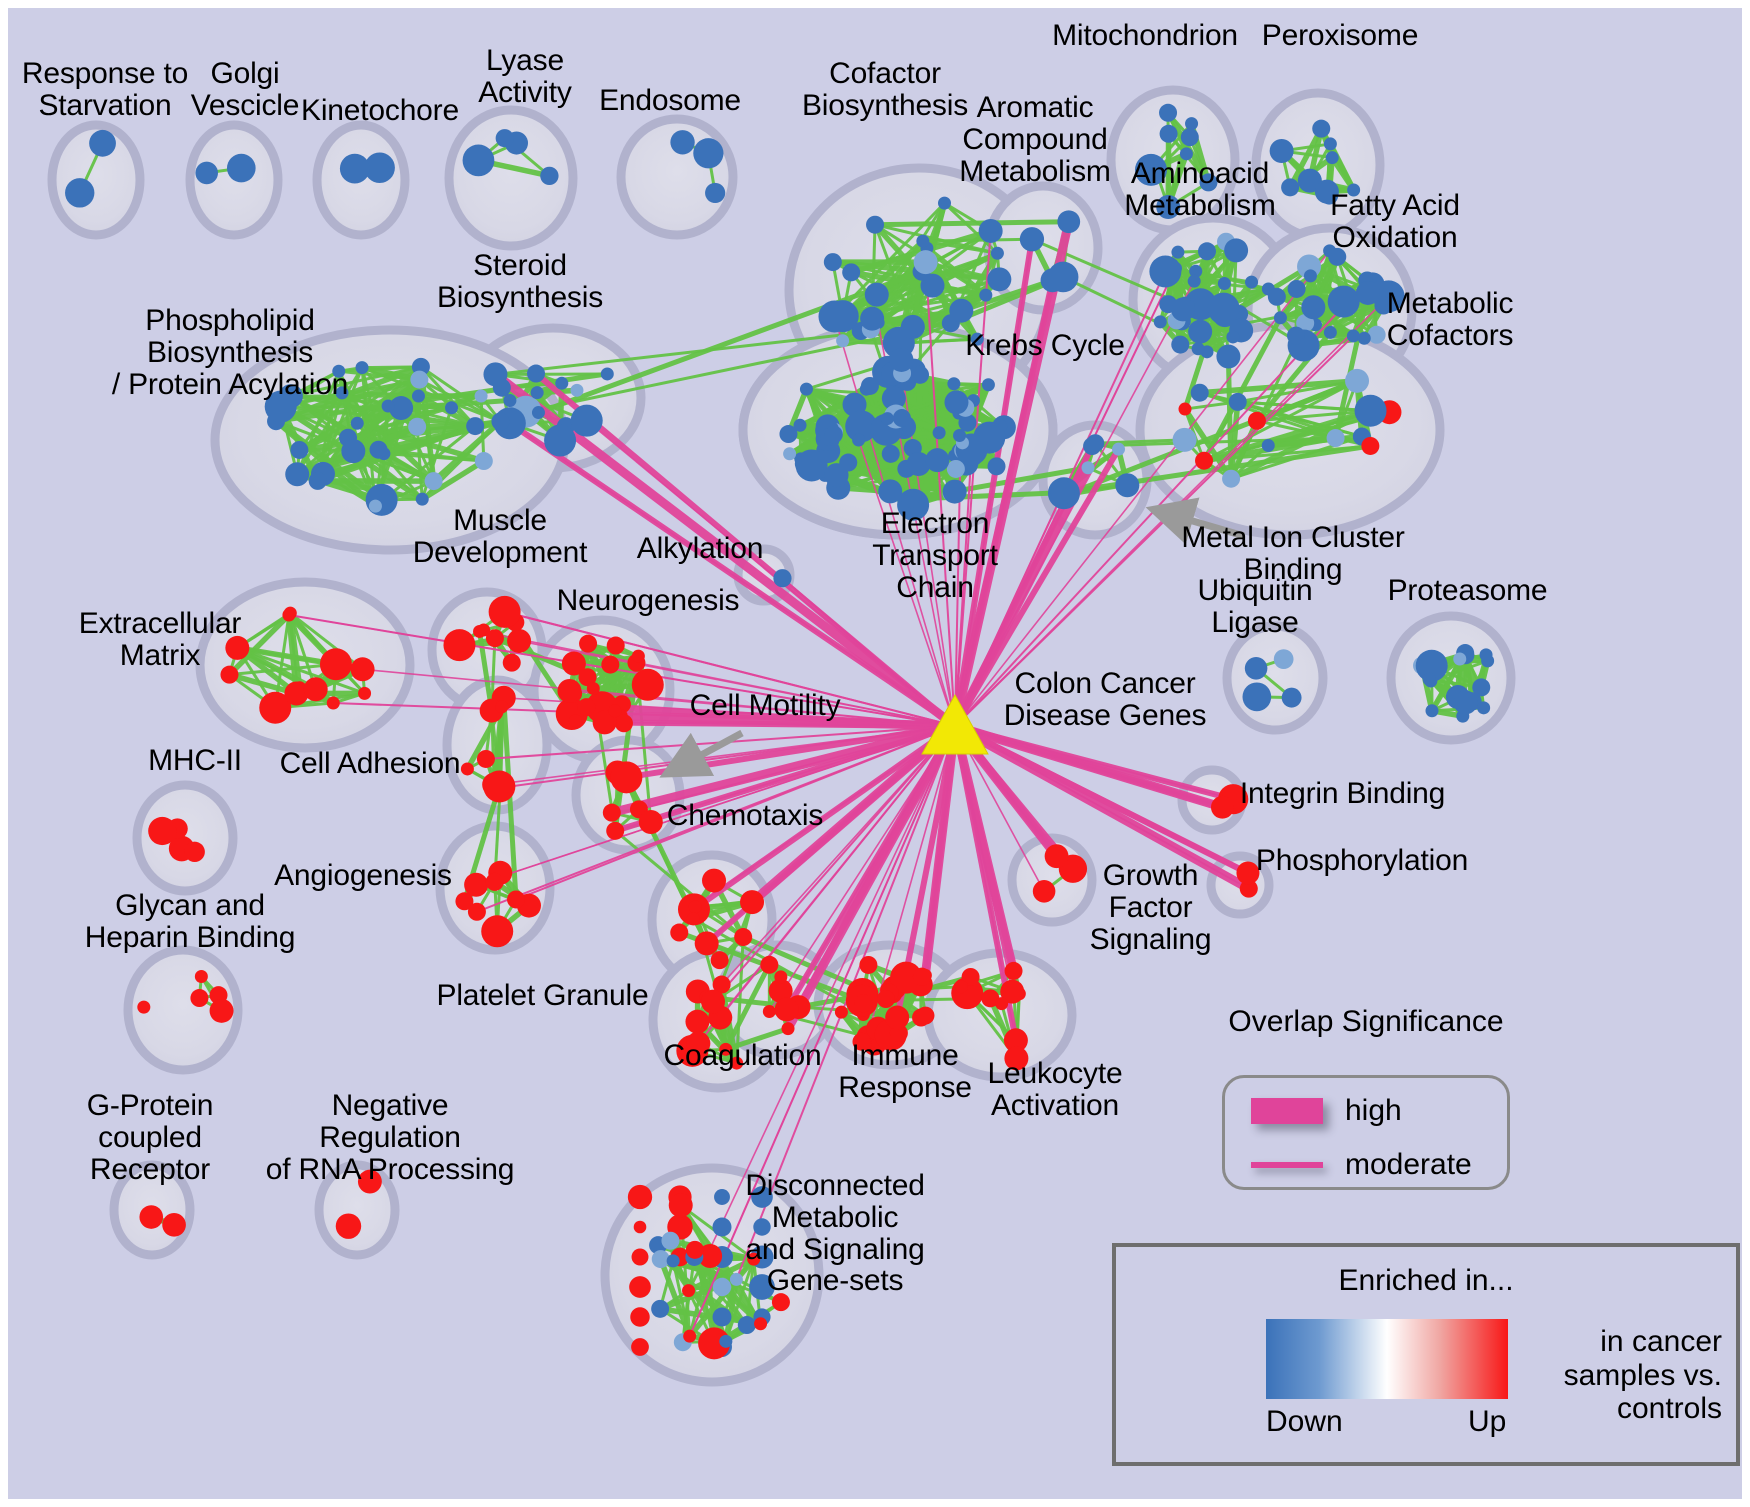  Describe the element at coordinates (648, 600) in the screenshot. I see `cluster-label-neurogenesis: Neurogenesis` at that location.